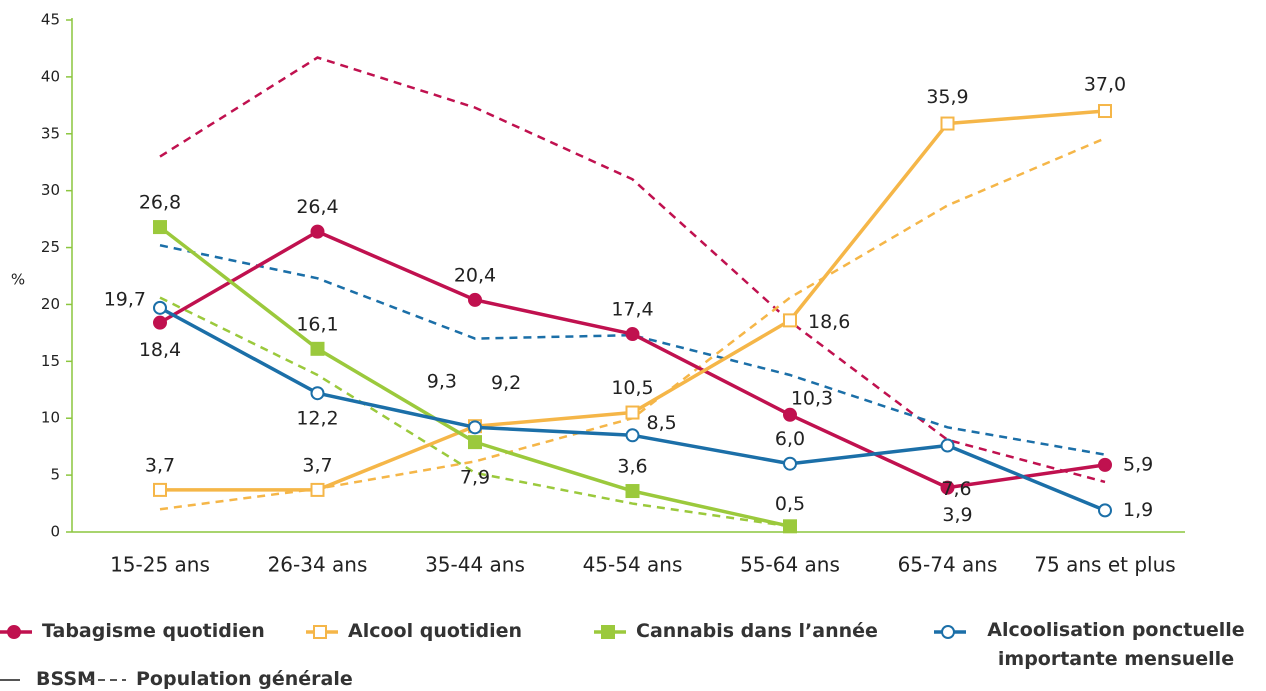 This screenshot has width=1266, height=691. What do you see at coordinates (632, 310) in the screenshot?
I see `data-label: 17,4` at bounding box center [632, 310].